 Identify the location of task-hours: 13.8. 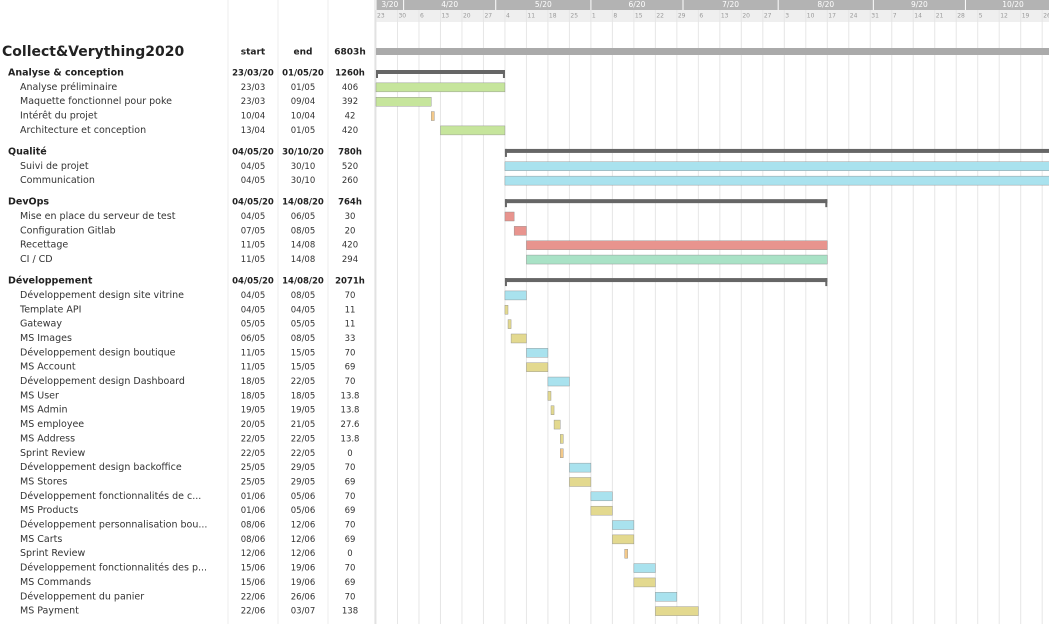
(350, 396).